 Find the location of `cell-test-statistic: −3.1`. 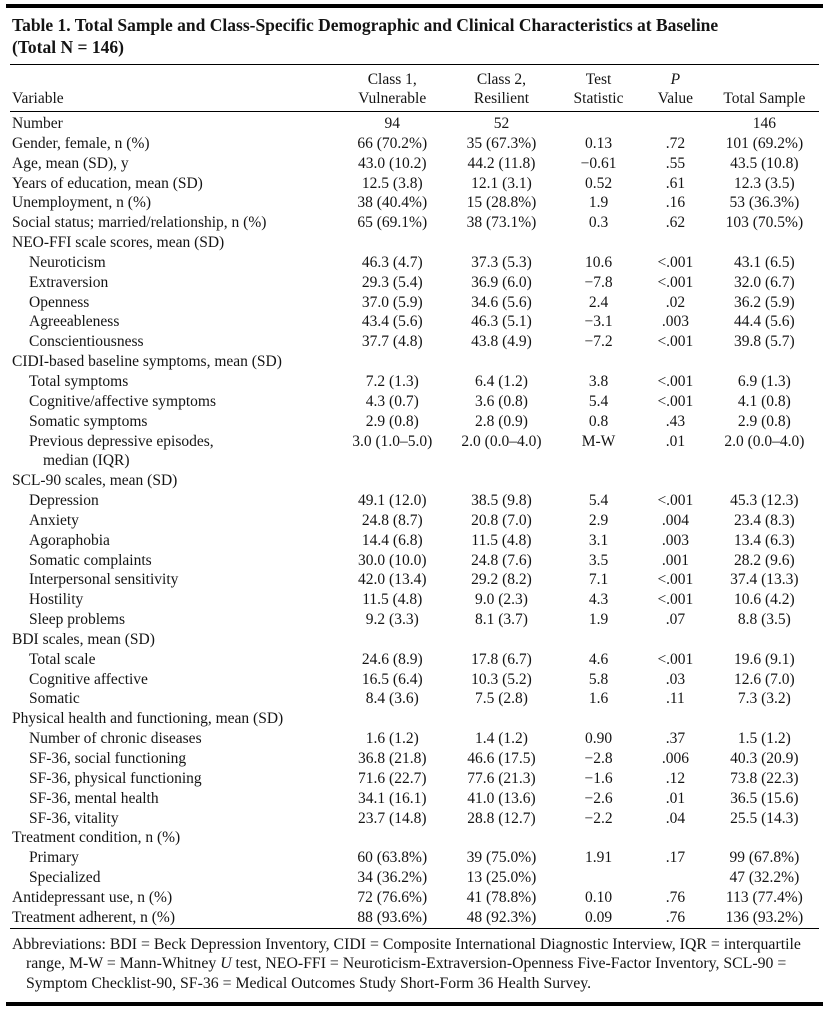

cell-test-statistic: −3.1 is located at coordinates (598, 322).